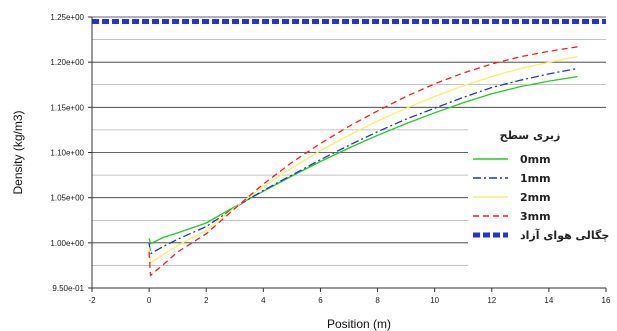 The image size is (617, 331). Describe the element at coordinates (67, 17) in the screenshot. I see `y-tick-label: 1.25e+00` at that location.